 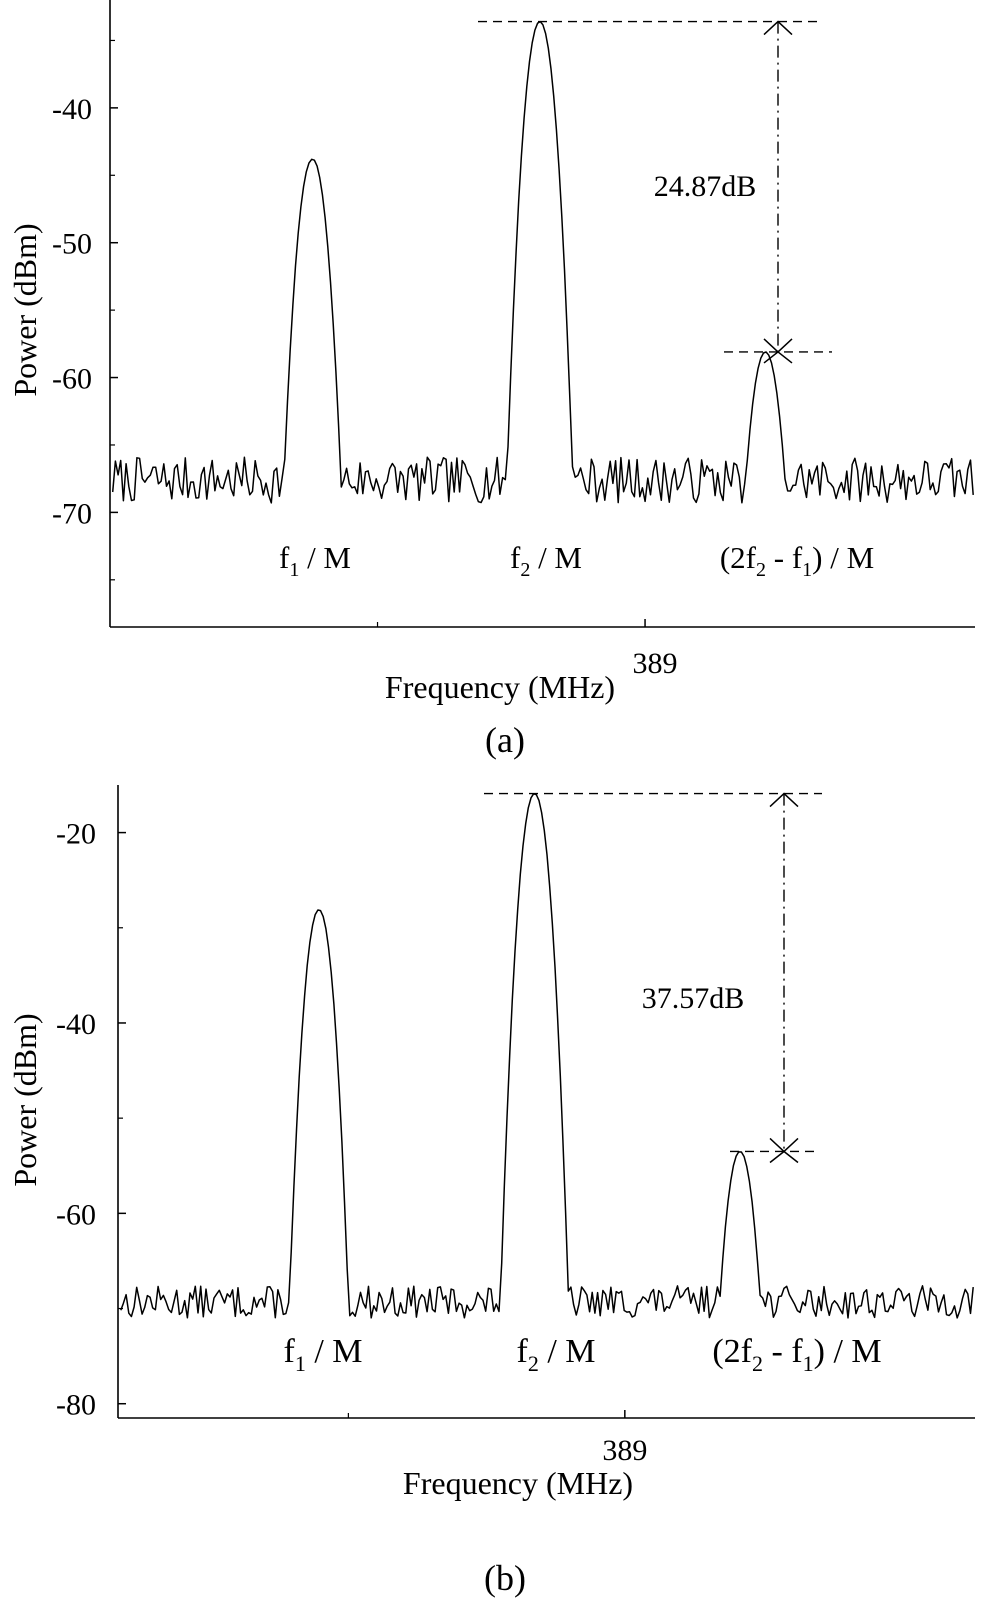 What do you see at coordinates (72, 244) in the screenshot?
I see `y-tick-label: -50` at bounding box center [72, 244].